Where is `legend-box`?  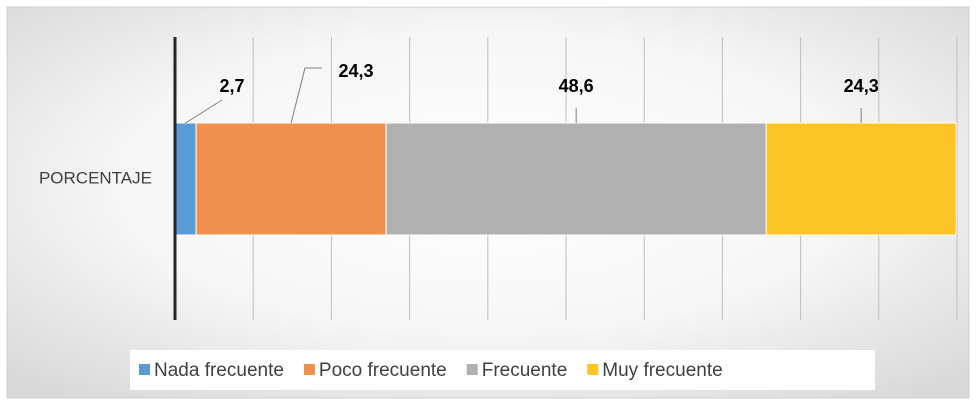 legend-box is located at coordinates (502, 370).